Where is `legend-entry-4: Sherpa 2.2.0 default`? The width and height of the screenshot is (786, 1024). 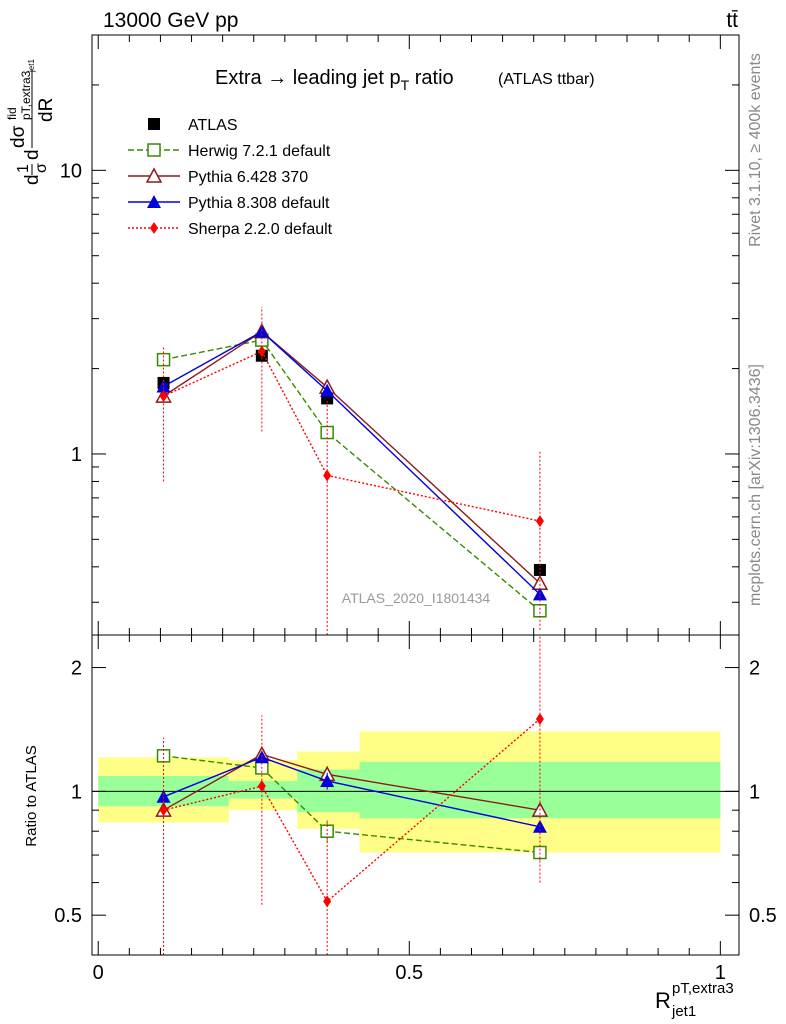
legend-entry-4: Sherpa 2.2.0 default is located at coordinates (230, 229).